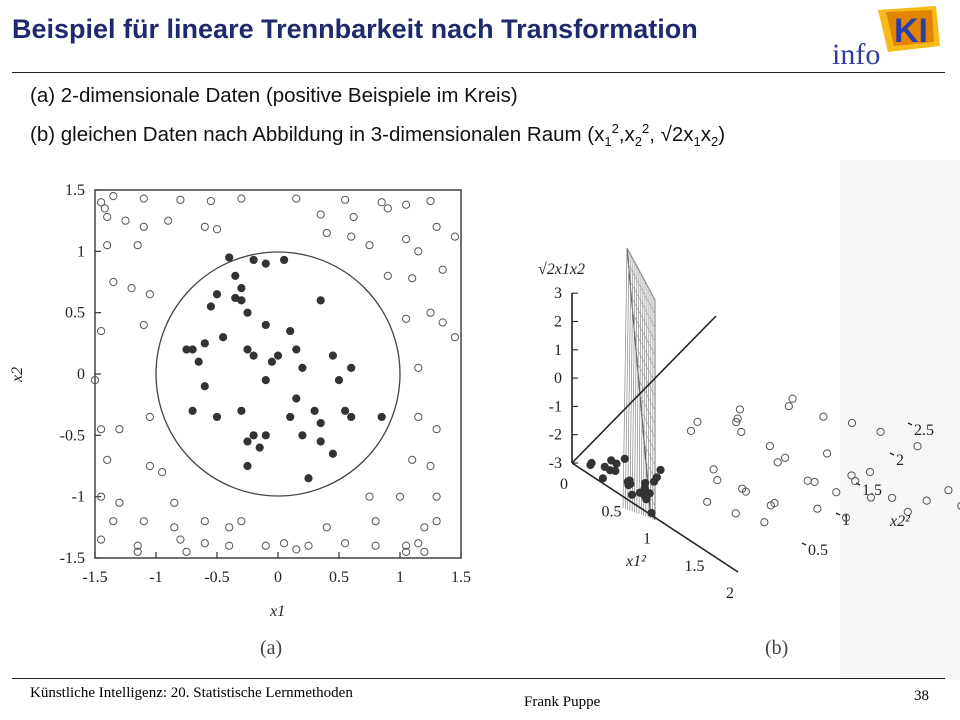 This screenshot has height=720, width=960. Describe the element at coordinates (81, 374) in the screenshot. I see `panel-a-ytick-label: 0` at that location.